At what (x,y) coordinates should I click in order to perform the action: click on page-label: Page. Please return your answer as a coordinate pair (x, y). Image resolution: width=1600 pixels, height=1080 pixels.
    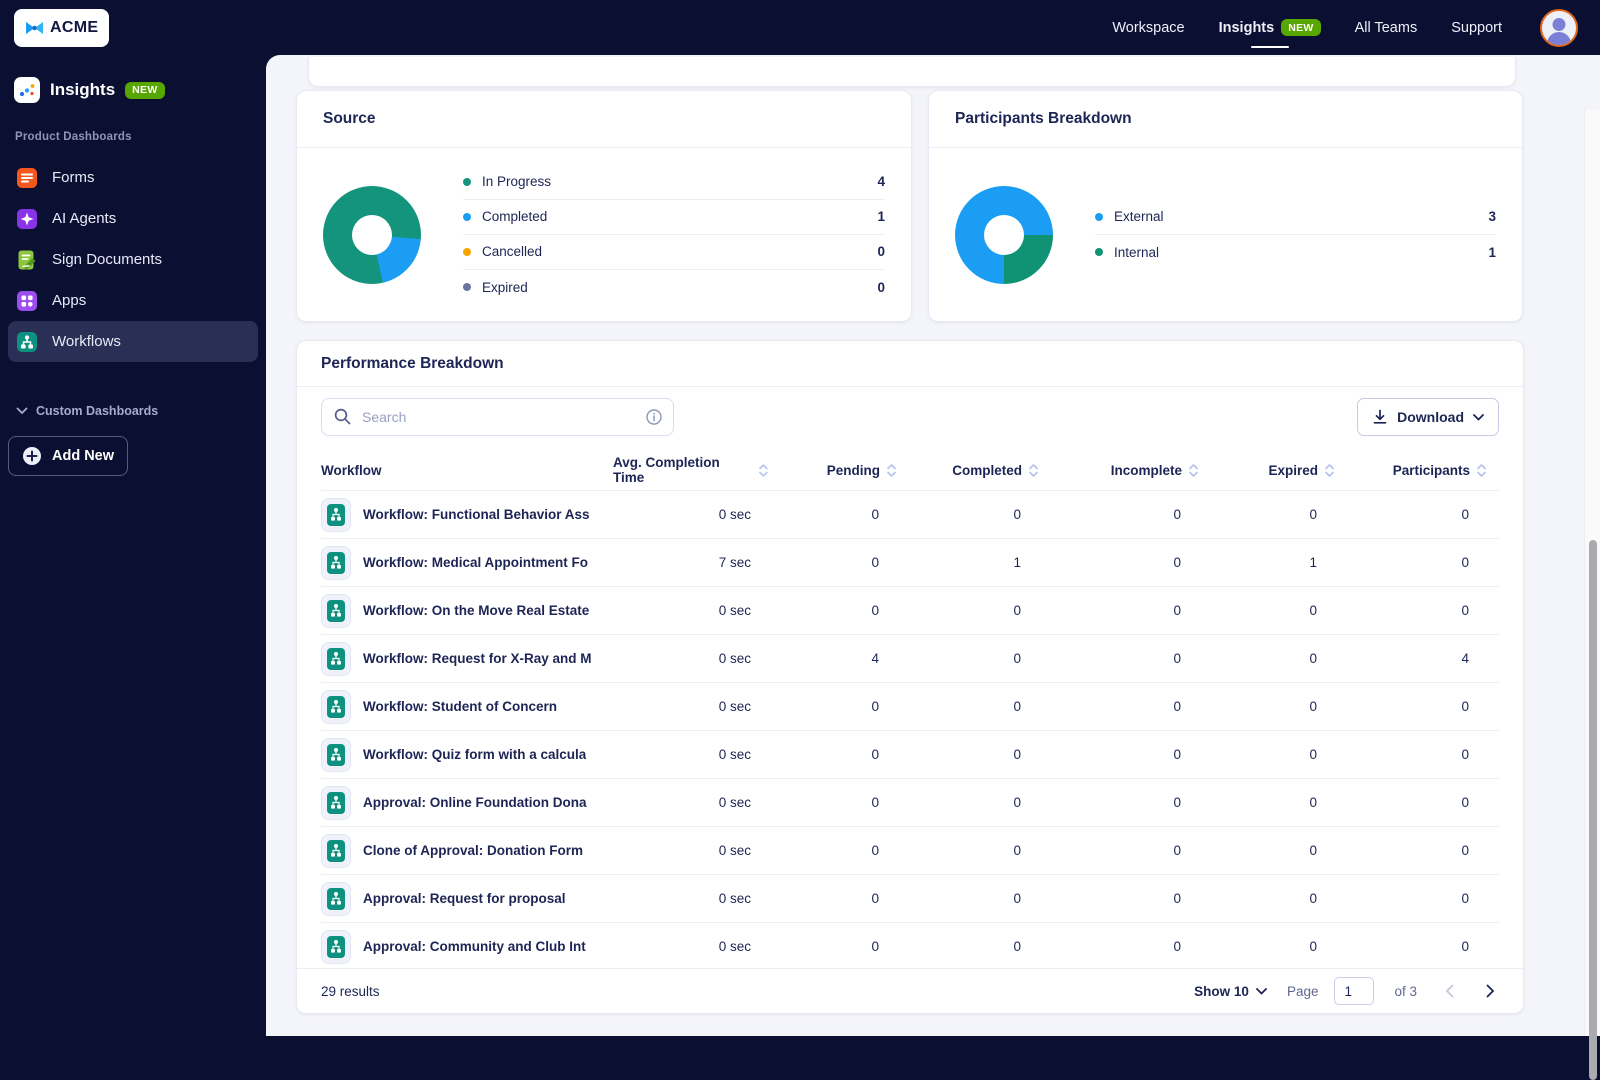
    Looking at the image, I should click on (1303, 991).